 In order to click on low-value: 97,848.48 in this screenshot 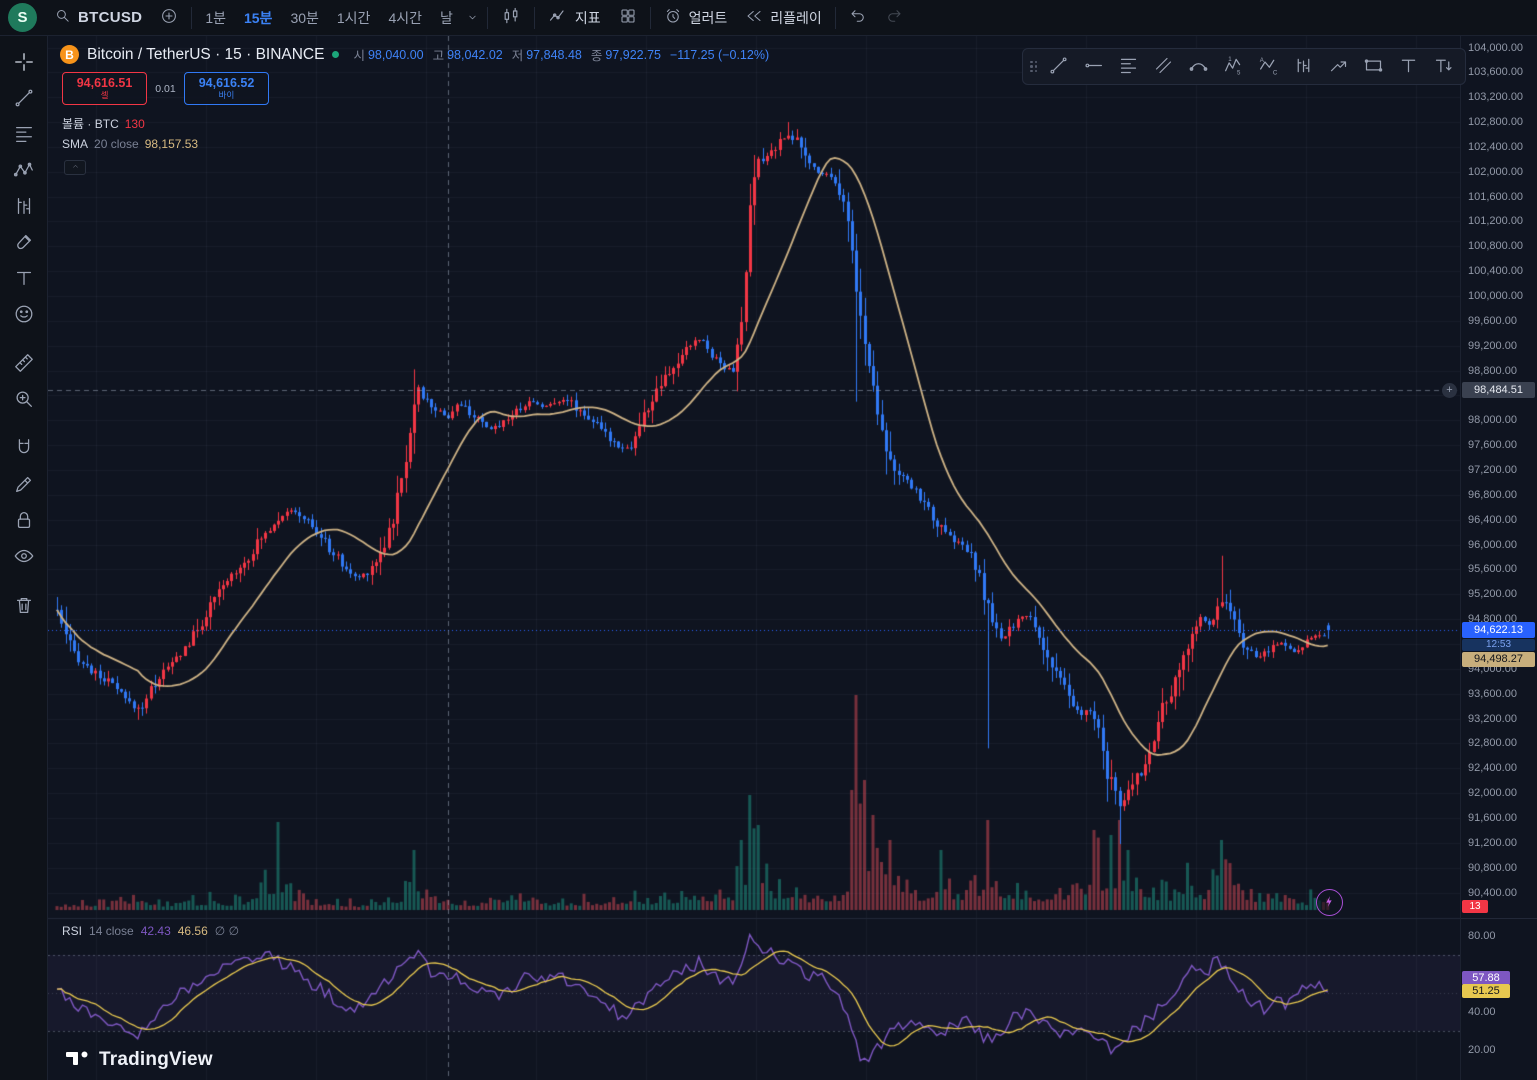, I will do `click(554, 54)`.